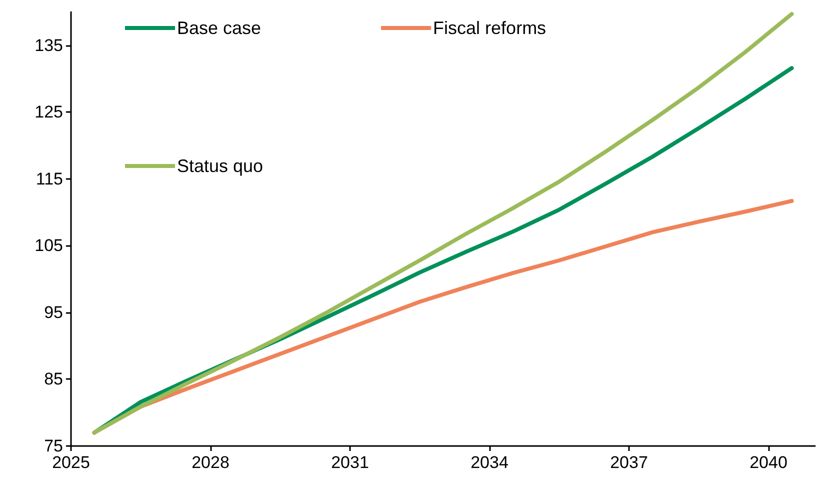 This screenshot has height=479, width=818. What do you see at coordinates (489, 462) in the screenshot?
I see `x-tick-label: 2034` at bounding box center [489, 462].